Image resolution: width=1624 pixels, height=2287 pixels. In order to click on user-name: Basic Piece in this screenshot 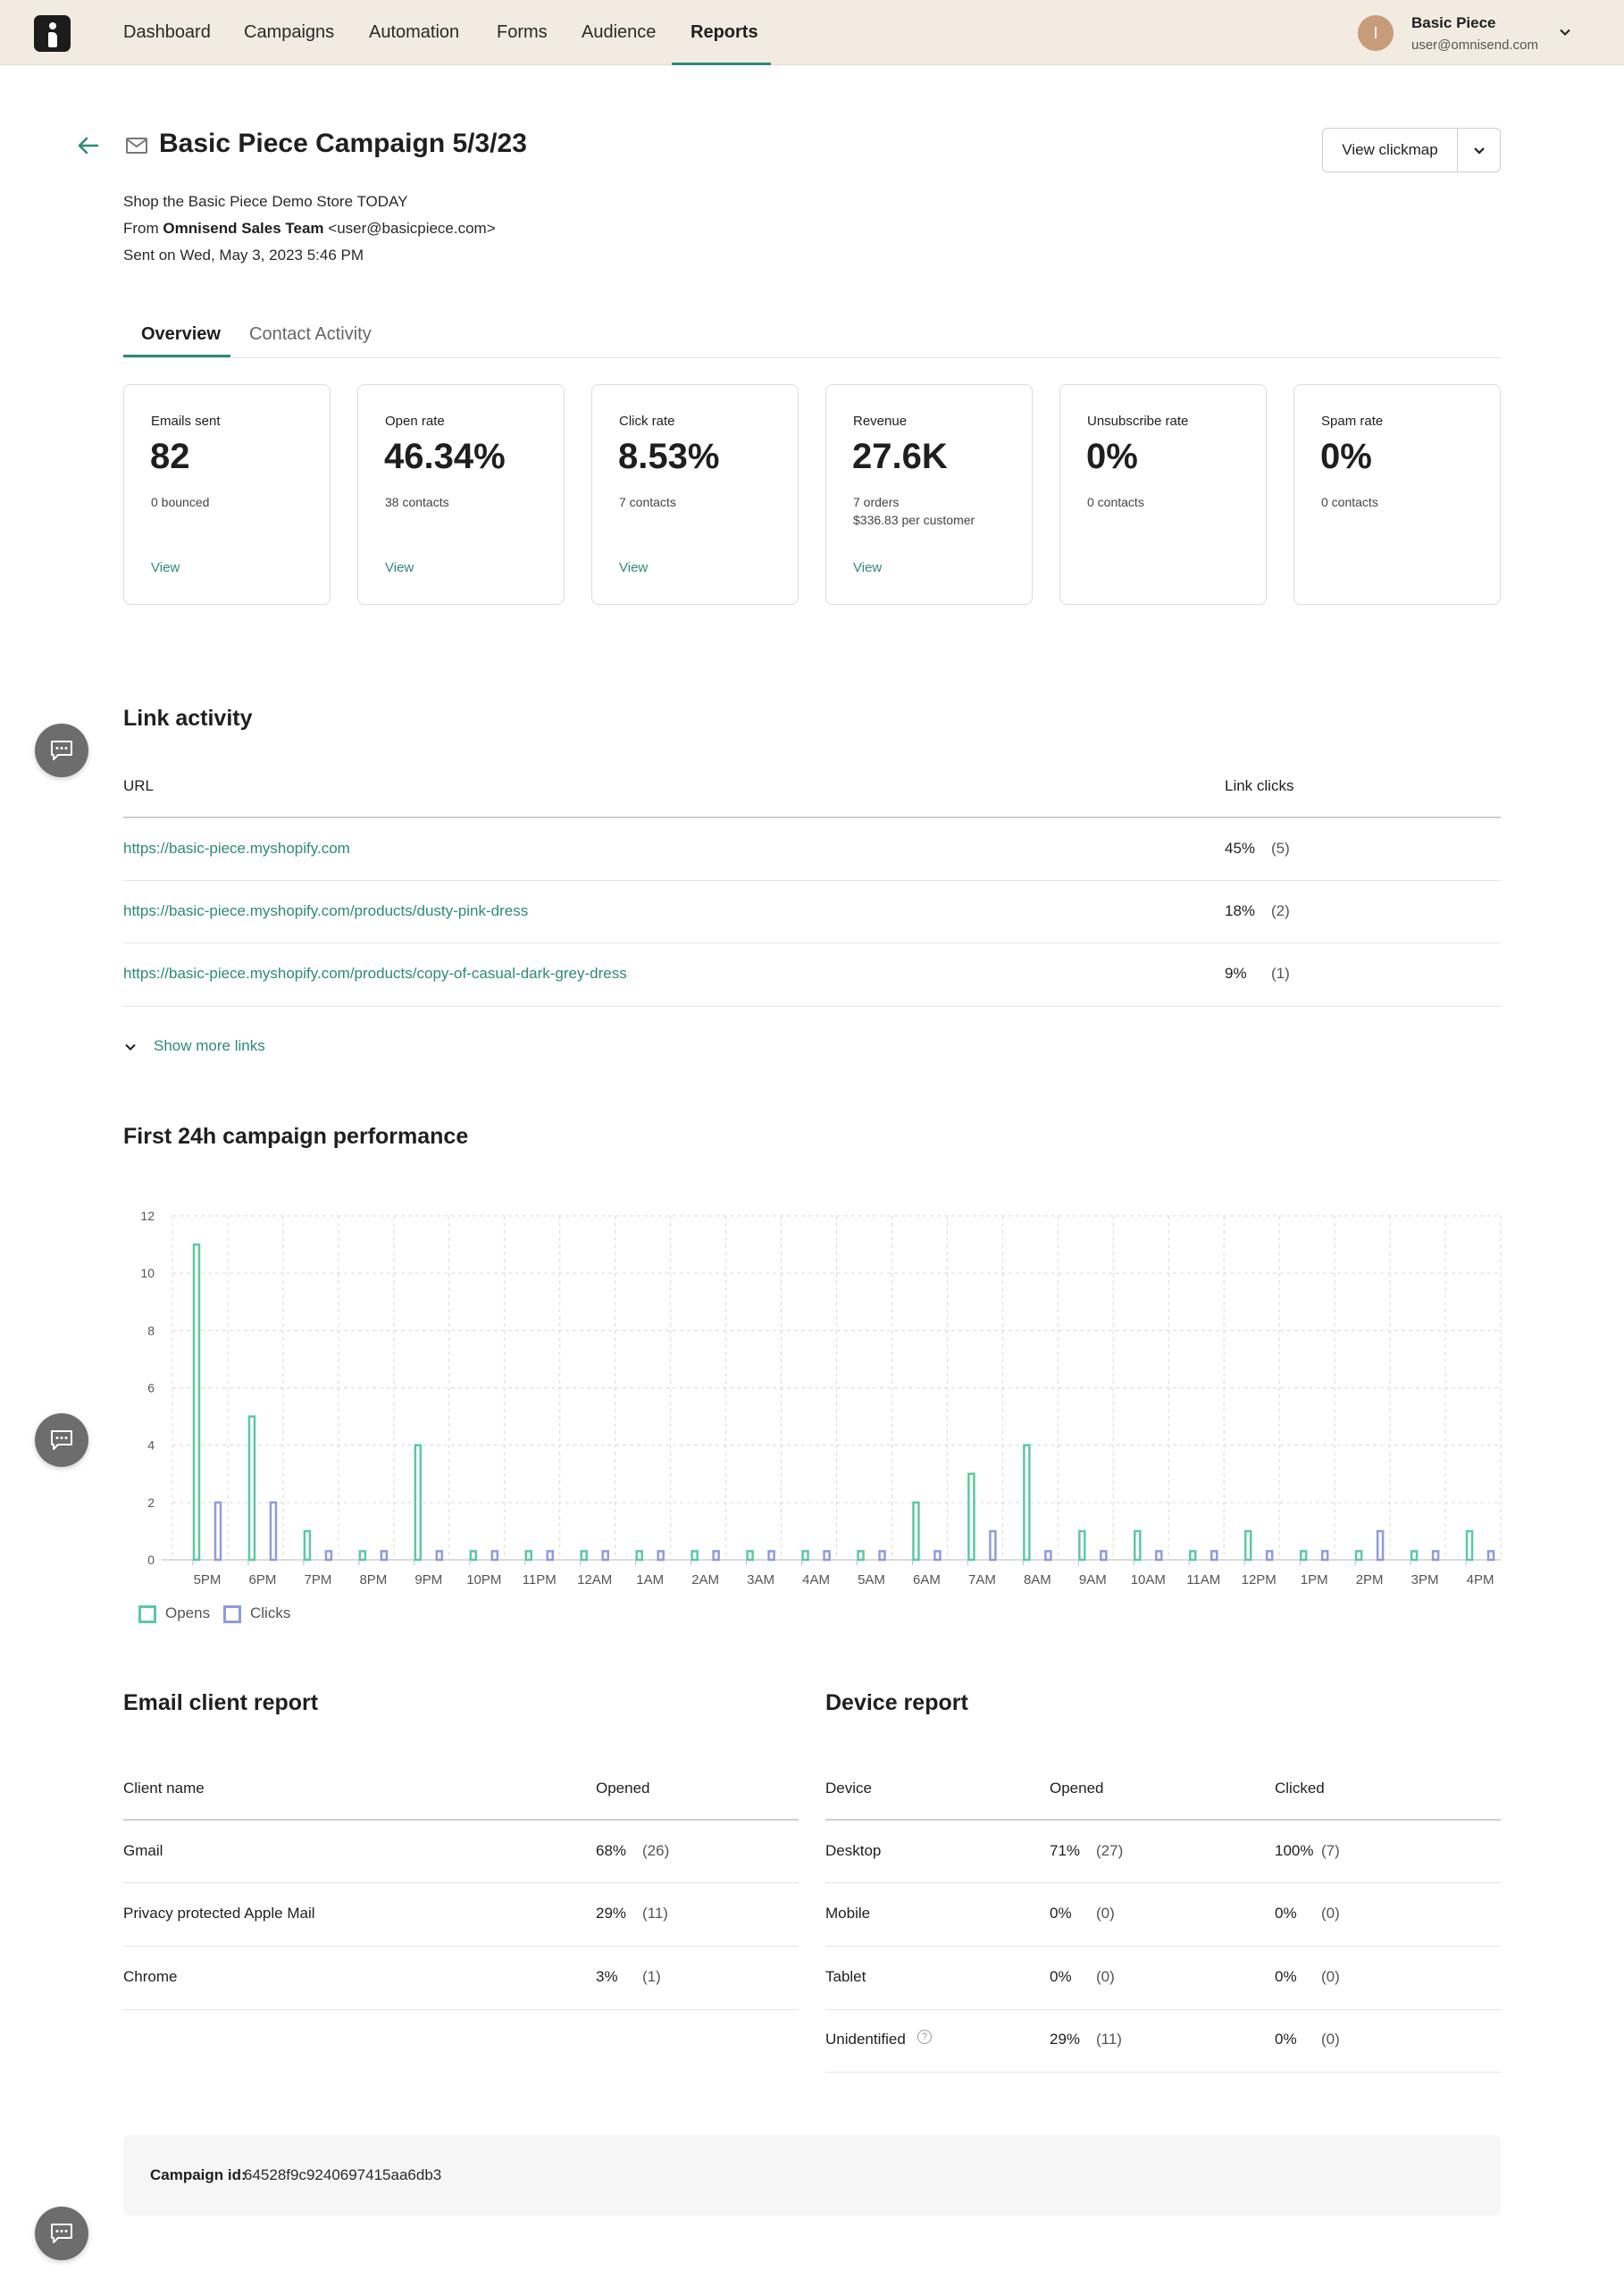, I will do `click(1454, 22)`.